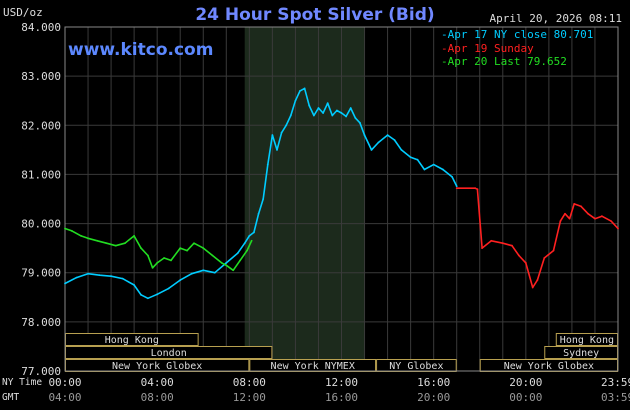 The image size is (630, 410). I want to click on legend-label: Apr 17 NY close 80.701, so click(520, 34).